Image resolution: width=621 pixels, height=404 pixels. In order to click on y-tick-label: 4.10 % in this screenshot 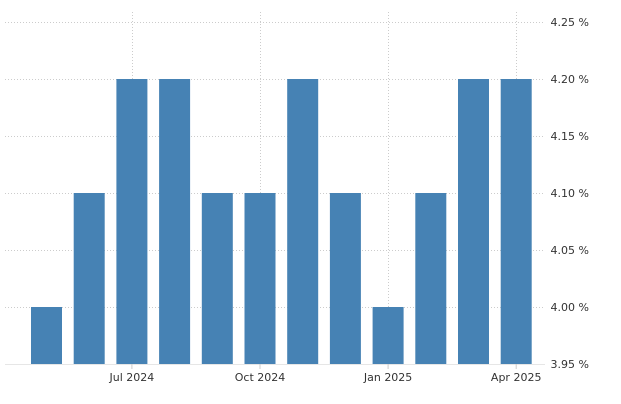, I will do `click(570, 193)`.